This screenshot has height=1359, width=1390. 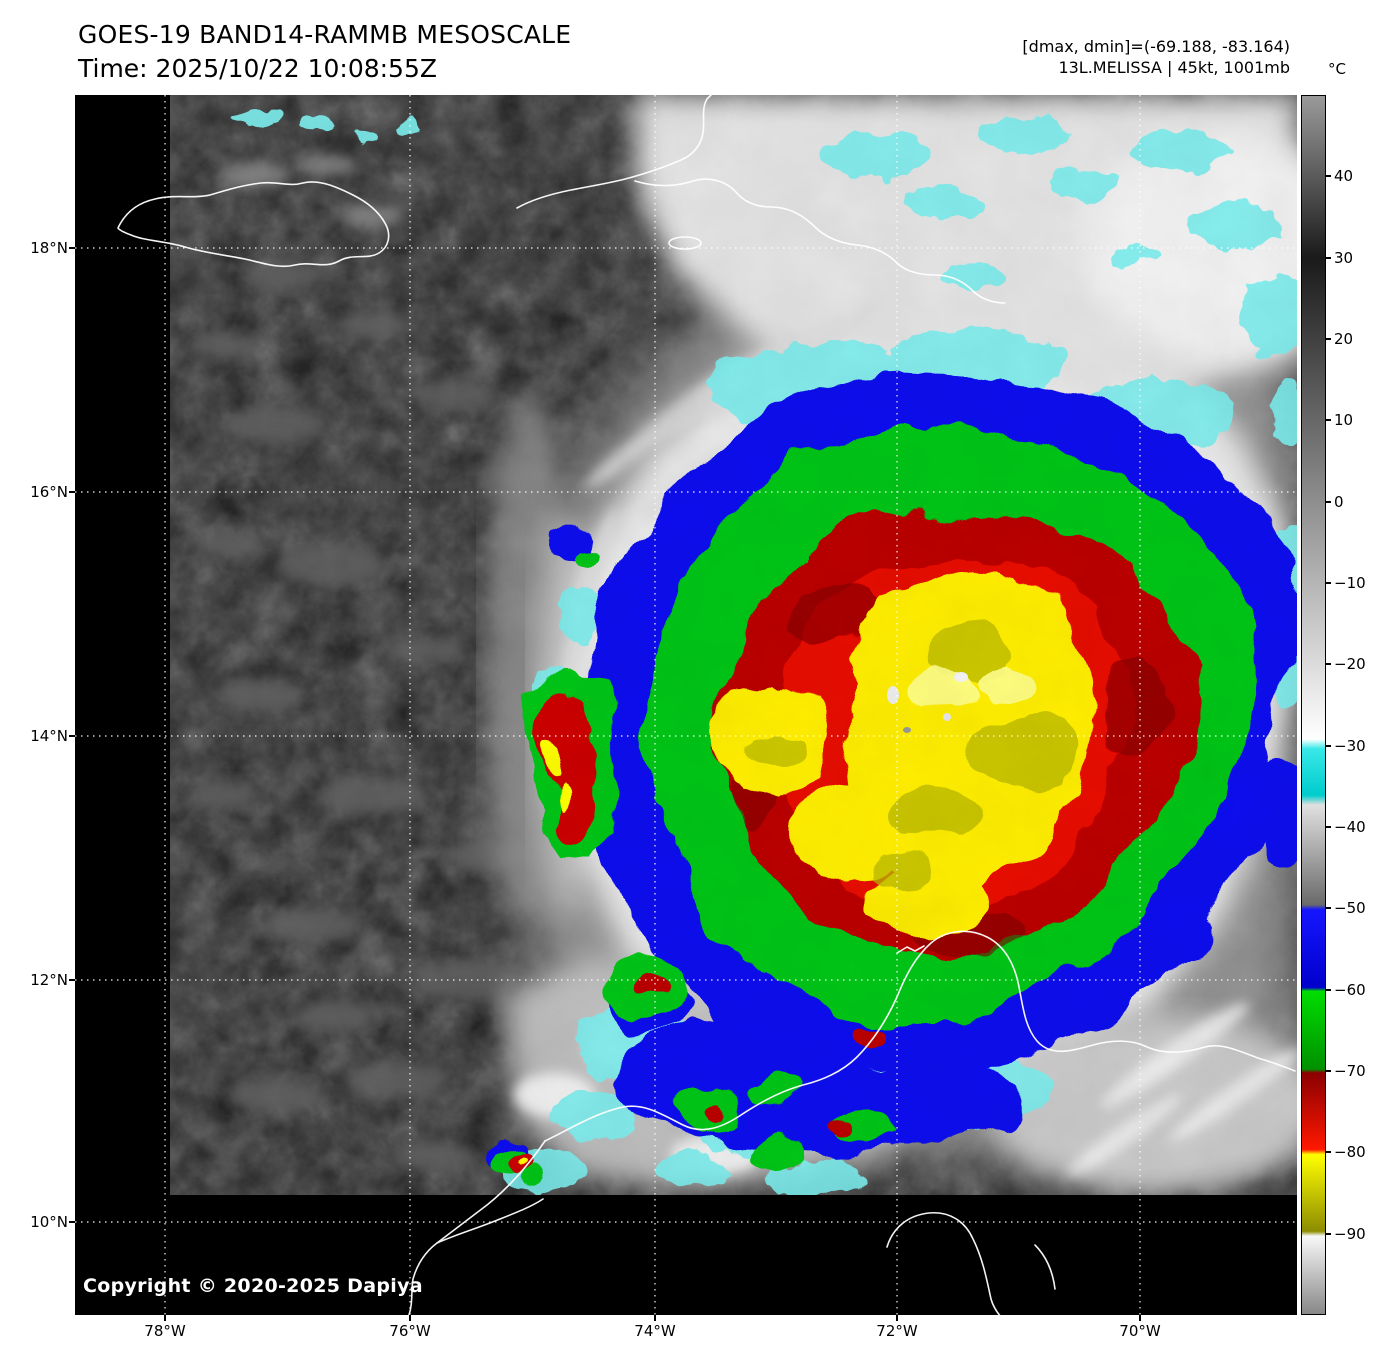 What do you see at coordinates (897, 1331) in the screenshot?
I see `lon-tick-label: 72°W` at bounding box center [897, 1331].